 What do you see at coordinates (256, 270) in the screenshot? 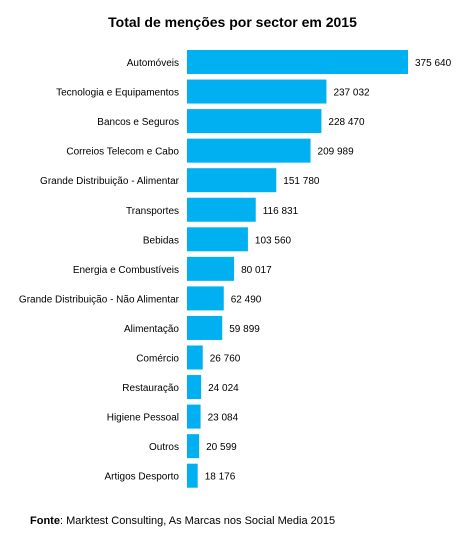
I see `data-label: 80 017` at bounding box center [256, 270].